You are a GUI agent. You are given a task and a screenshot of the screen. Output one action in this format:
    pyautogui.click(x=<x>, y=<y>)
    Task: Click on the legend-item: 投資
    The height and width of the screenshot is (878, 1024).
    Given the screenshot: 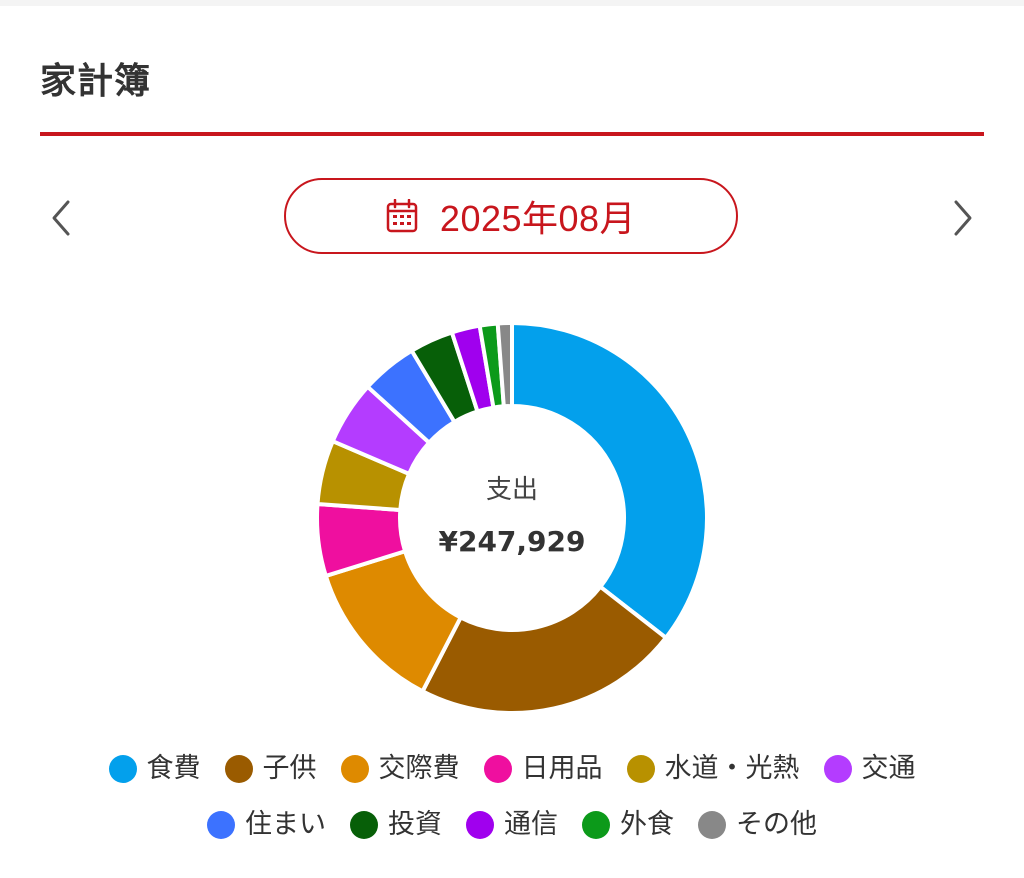 What is the action you would take?
    pyautogui.click(x=396, y=825)
    